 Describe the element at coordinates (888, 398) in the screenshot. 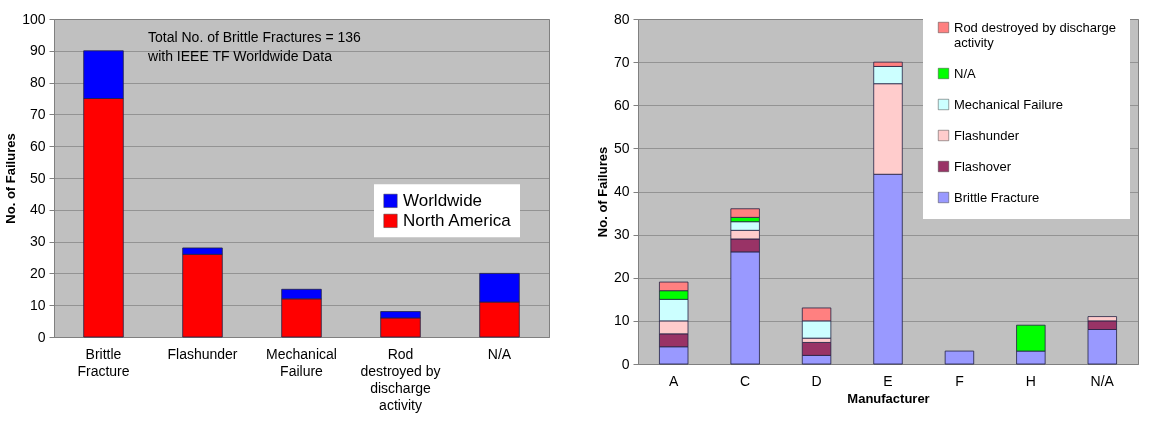

I see `x-axis-title: Manufacturer` at that location.